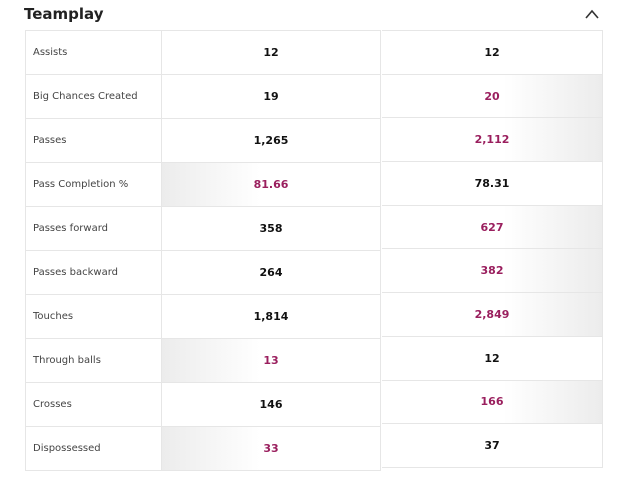 The width and height of the screenshot is (630, 488). I want to click on right-value: 2,849, so click(492, 314).